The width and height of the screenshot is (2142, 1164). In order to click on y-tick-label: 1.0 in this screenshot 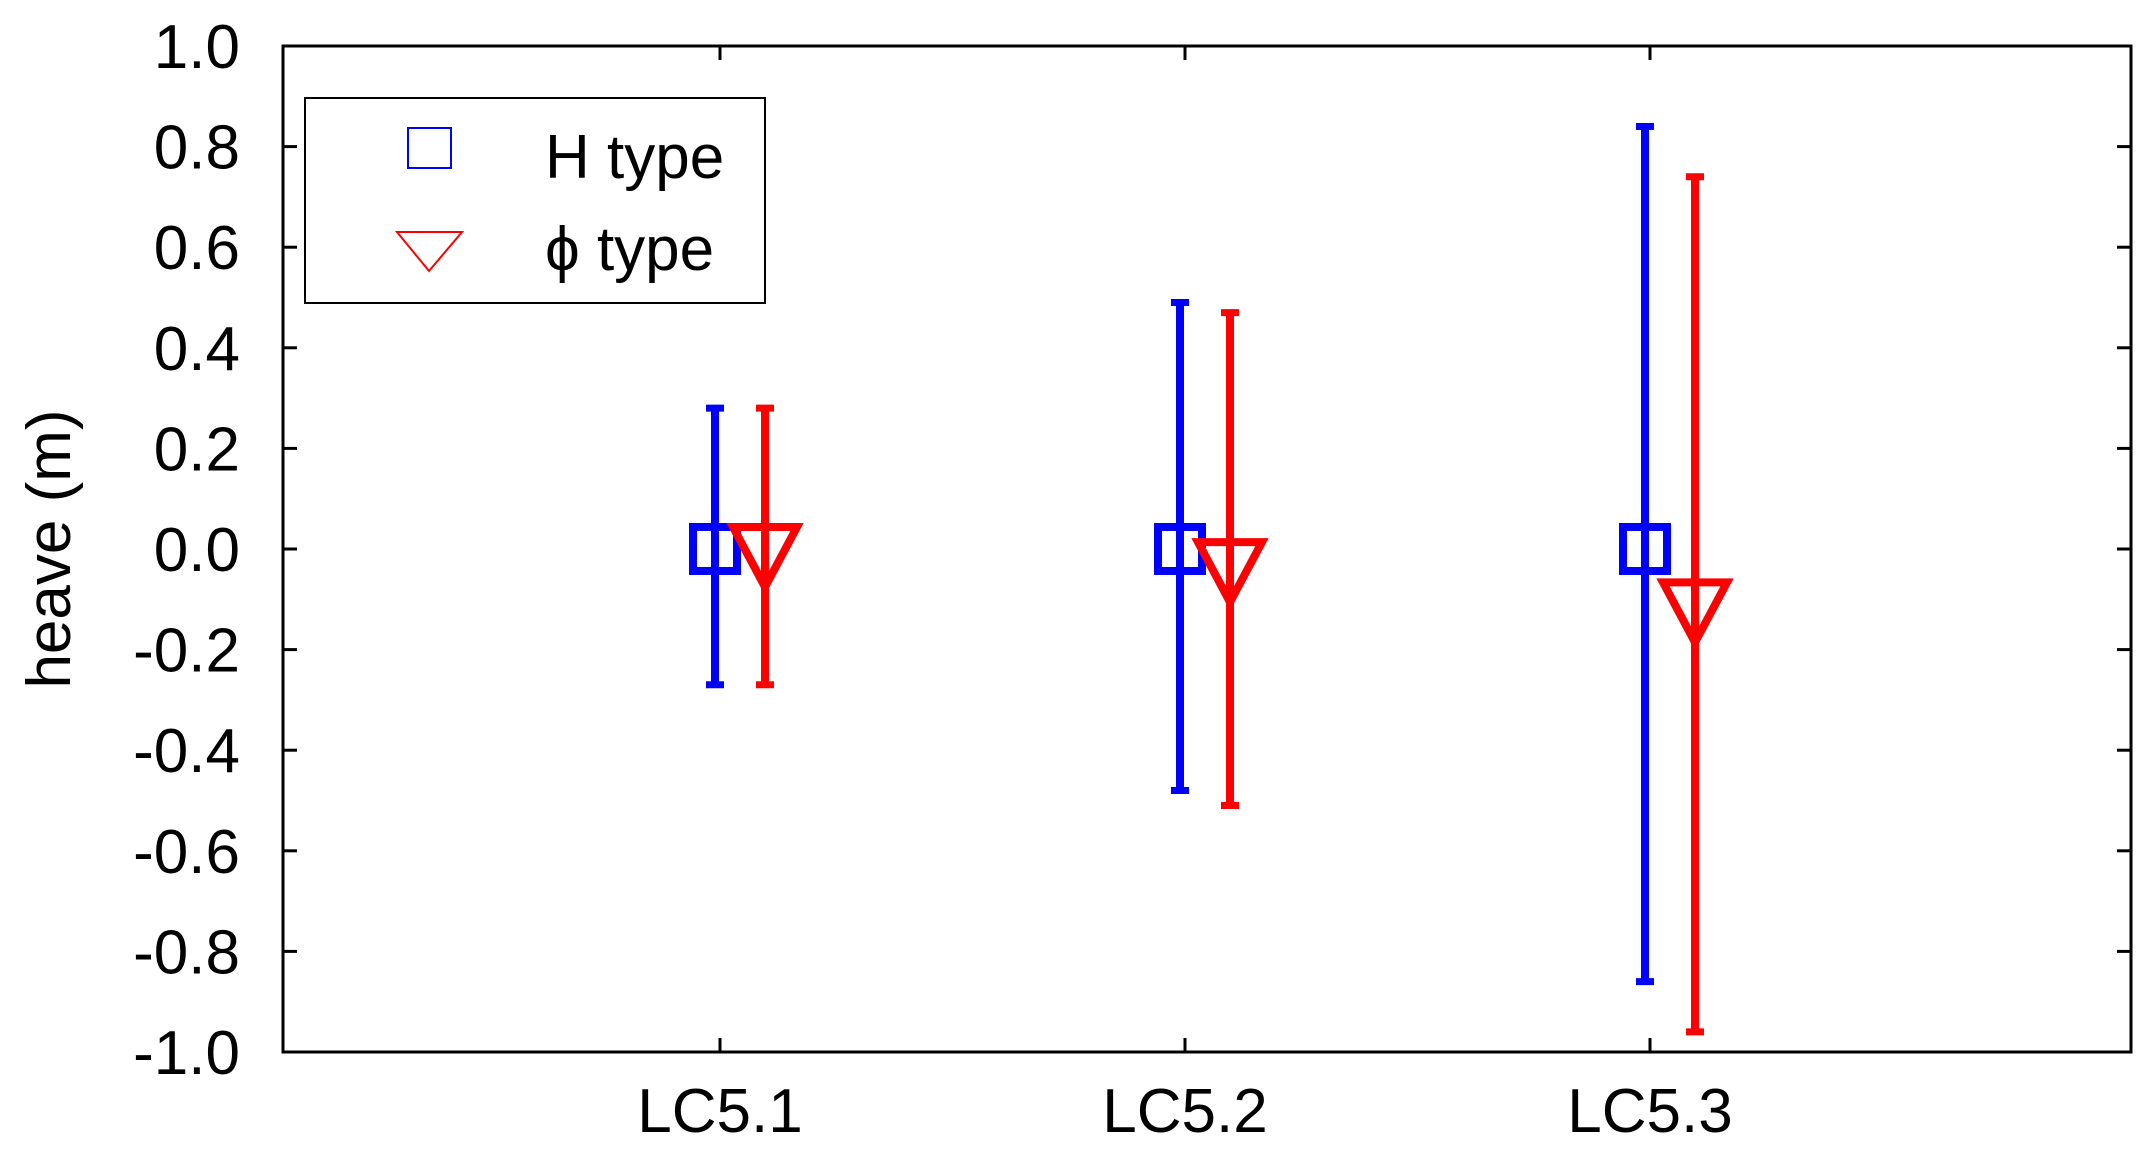, I will do `click(197, 47)`.